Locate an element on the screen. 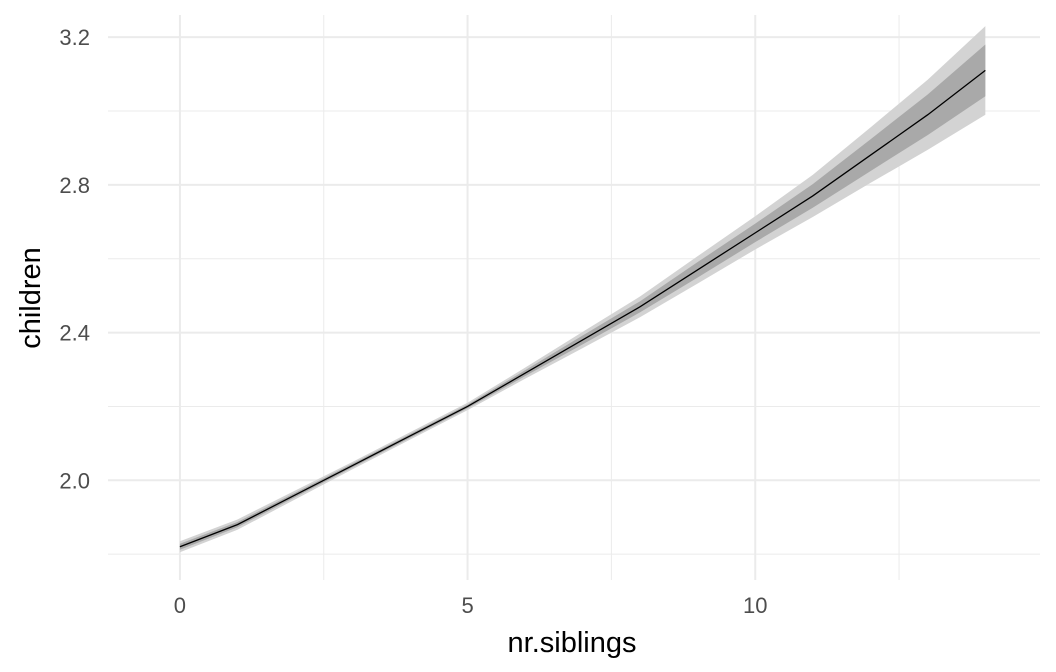 The height and width of the screenshot is (672, 1056). y-axis-ticks: 2.0 2.4 2.8 3.2 is located at coordinates (74, 259).